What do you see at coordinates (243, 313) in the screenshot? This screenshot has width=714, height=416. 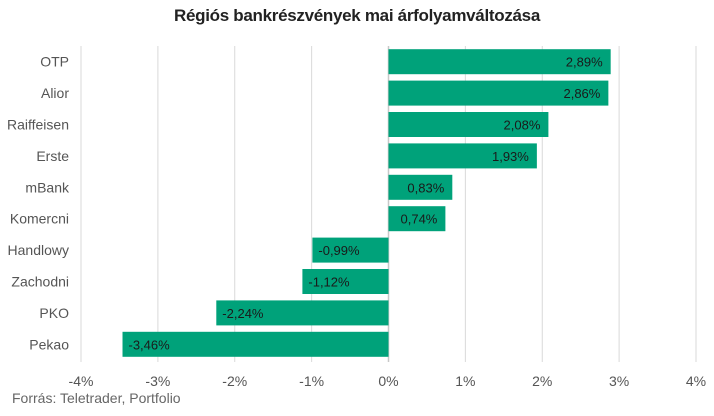 I see `value-label-pko: -2,24%` at bounding box center [243, 313].